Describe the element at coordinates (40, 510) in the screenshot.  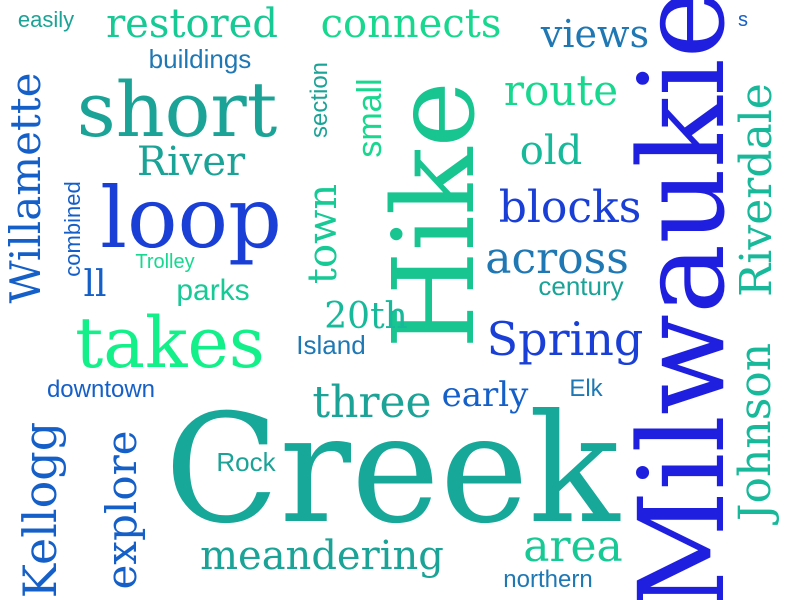
I see `word-kellogg: Kellogg` at that location.